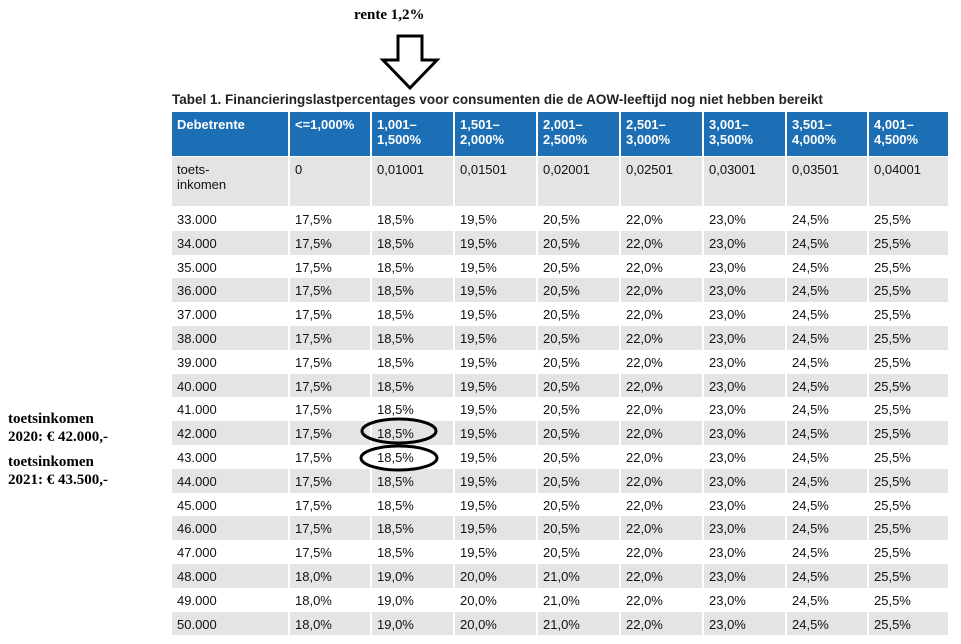 Image resolution: width=961 pixels, height=644 pixels. Describe the element at coordinates (231, 528) in the screenshot. I see `table-cell: 46.000` at that location.